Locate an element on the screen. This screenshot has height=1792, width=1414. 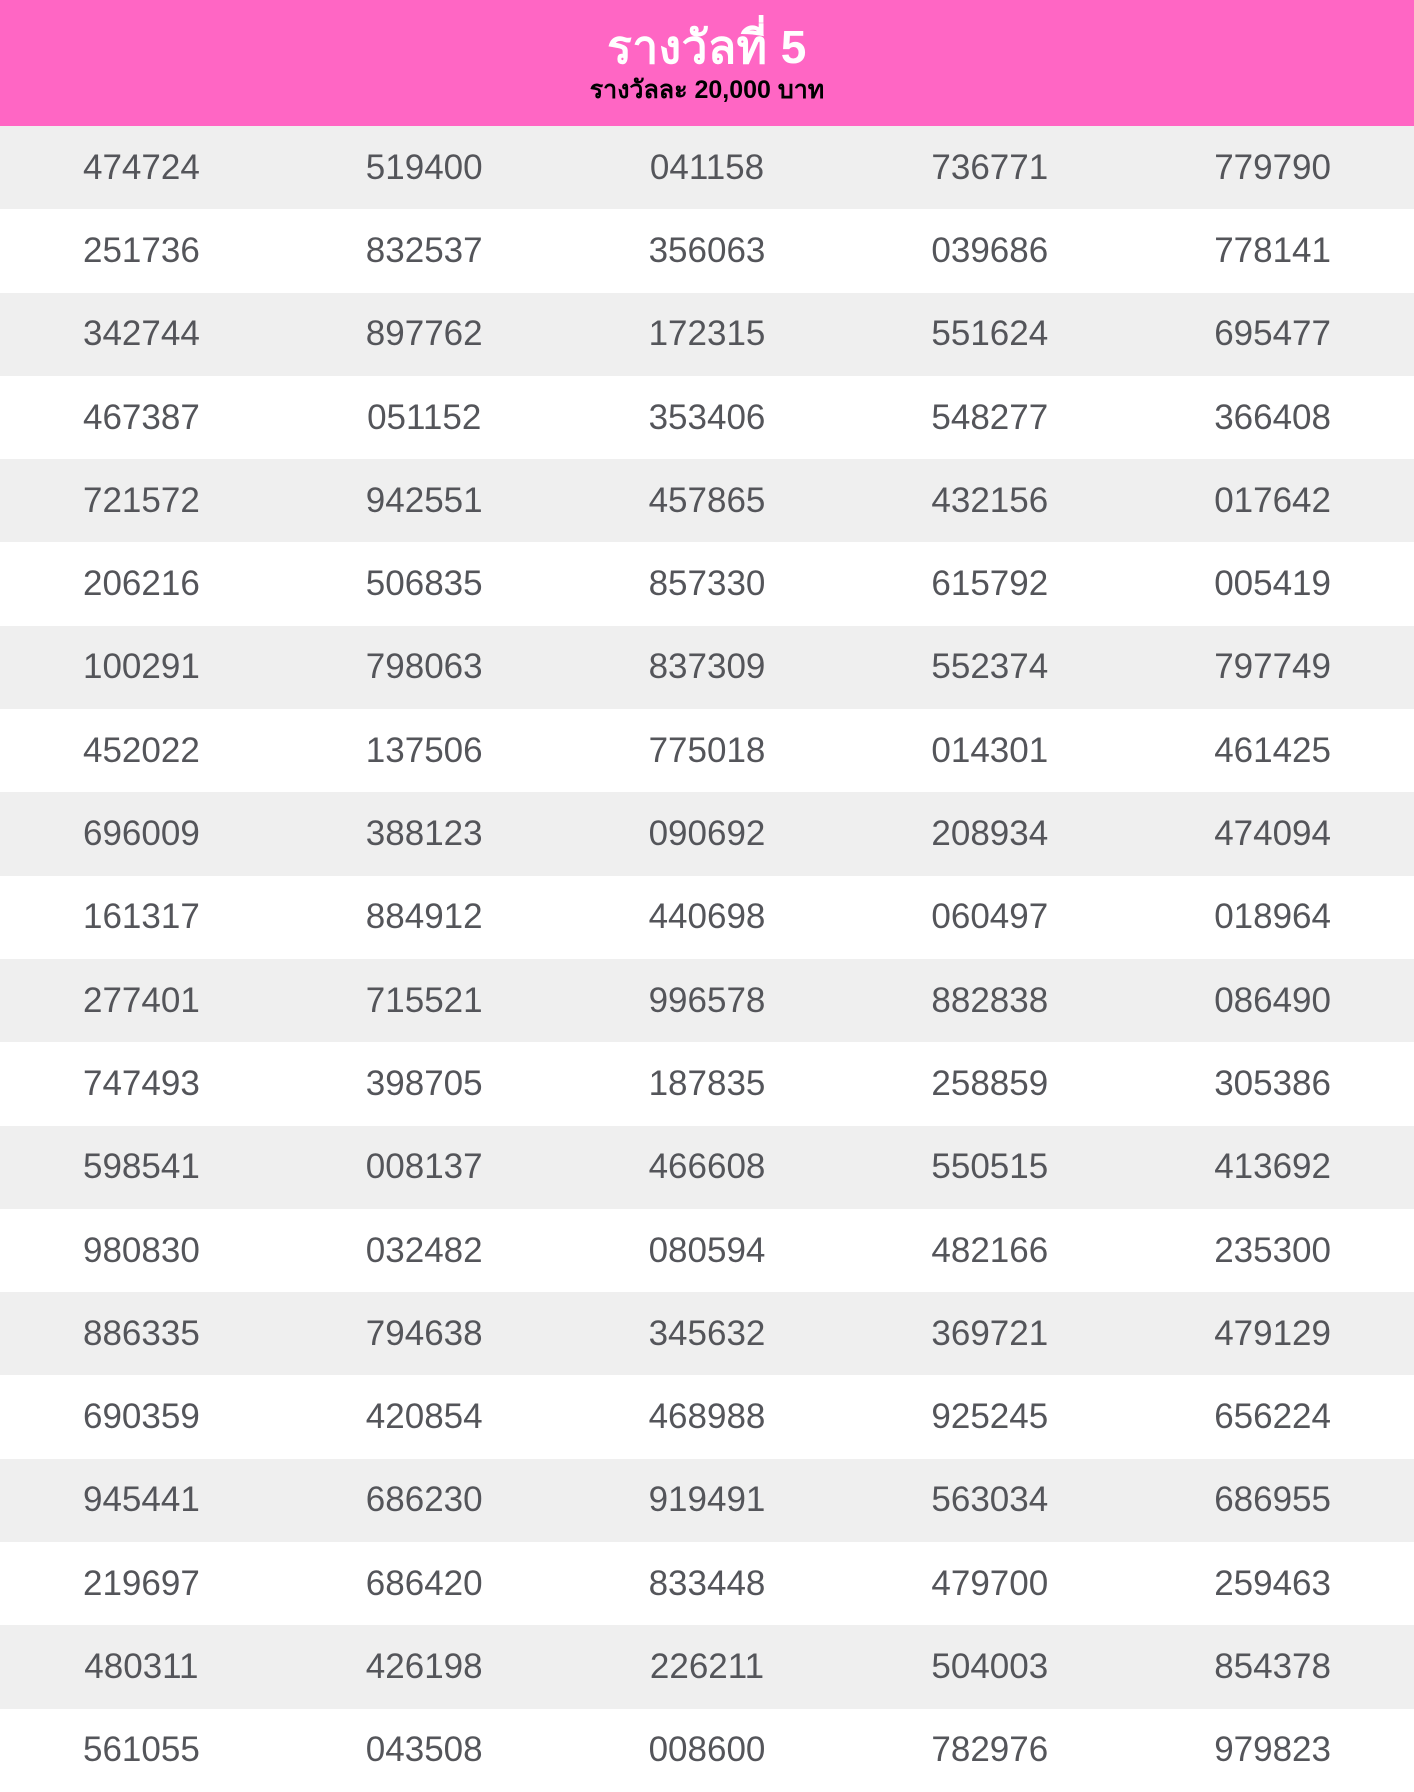
prize-number-cell: 420854 is located at coordinates (424, 1417).